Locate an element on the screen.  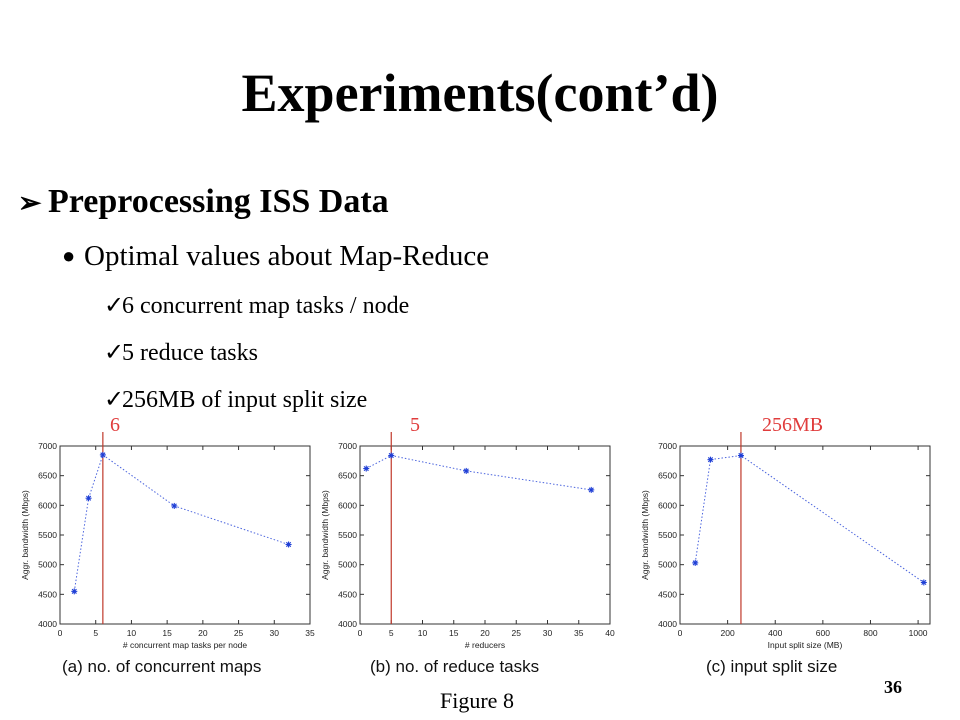
x-tick-label: 40 is located at coordinates (610, 633).